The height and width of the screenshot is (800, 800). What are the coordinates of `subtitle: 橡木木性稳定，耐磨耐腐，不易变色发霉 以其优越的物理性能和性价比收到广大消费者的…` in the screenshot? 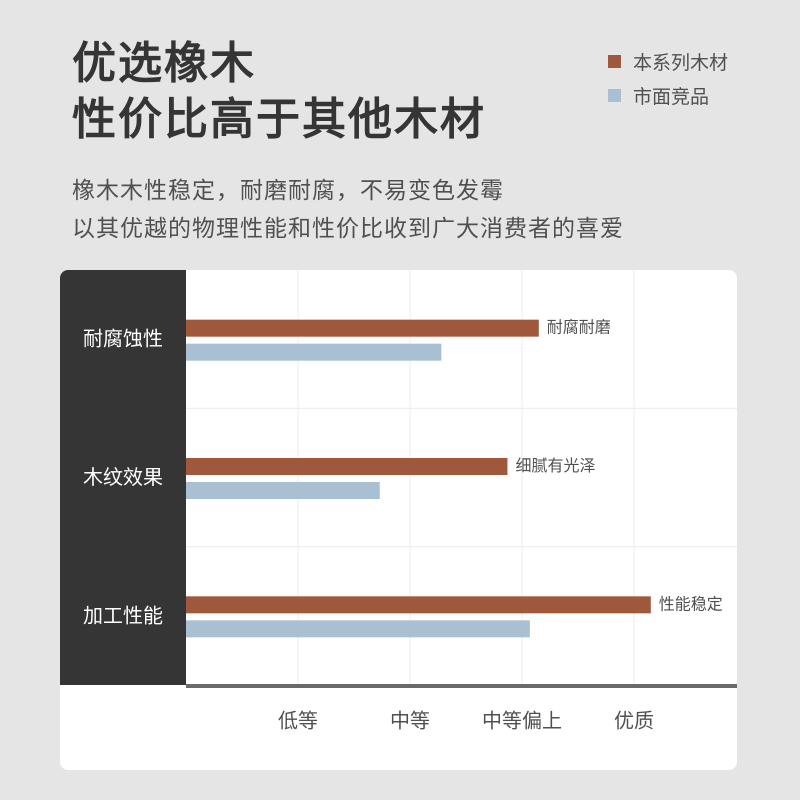 It's located at (348, 210).